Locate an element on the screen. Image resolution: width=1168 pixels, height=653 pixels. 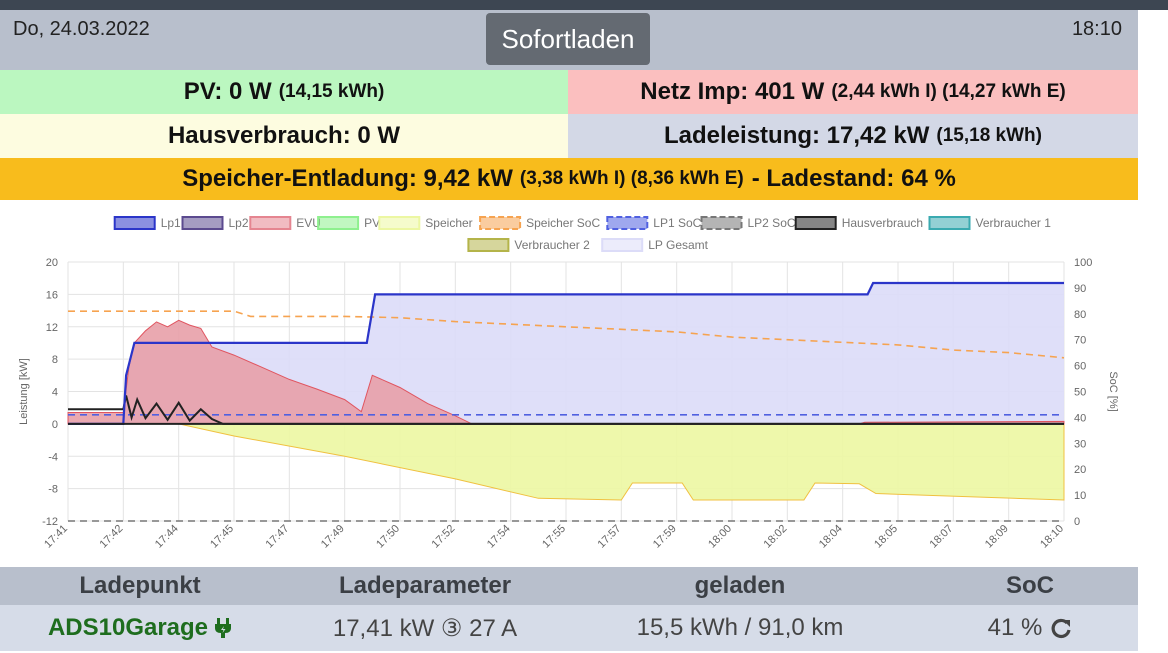
x-tick-label: 17:47 is located at coordinates (278, 537).